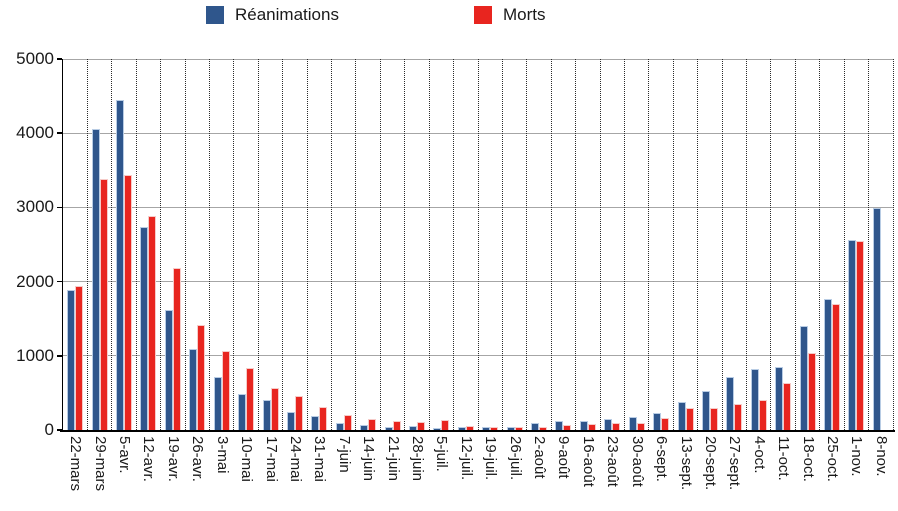  Describe the element at coordinates (808, 459) in the screenshot. I see `x-tick-label: 18-oct.` at that location.